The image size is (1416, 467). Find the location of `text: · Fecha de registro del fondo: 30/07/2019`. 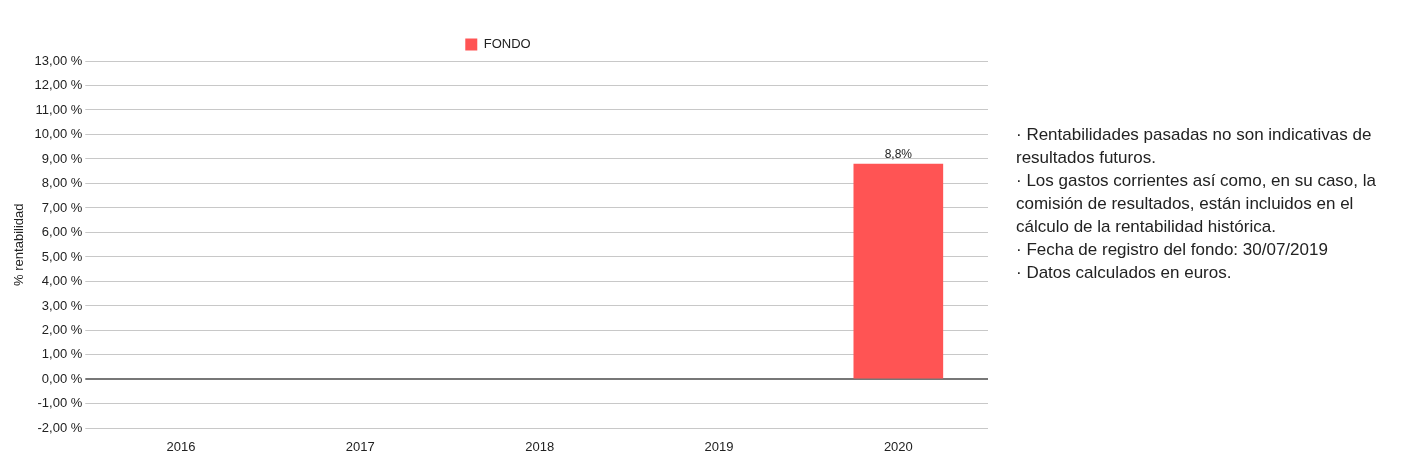

text: · Fecha de registro del fondo: 30/07/2019 is located at coordinates (1172, 250).